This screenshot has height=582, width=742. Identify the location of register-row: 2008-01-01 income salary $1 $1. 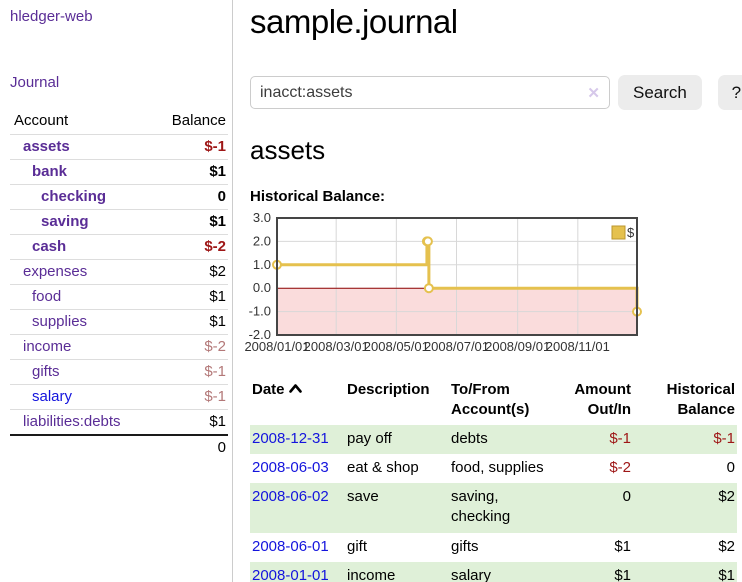
(493, 571).